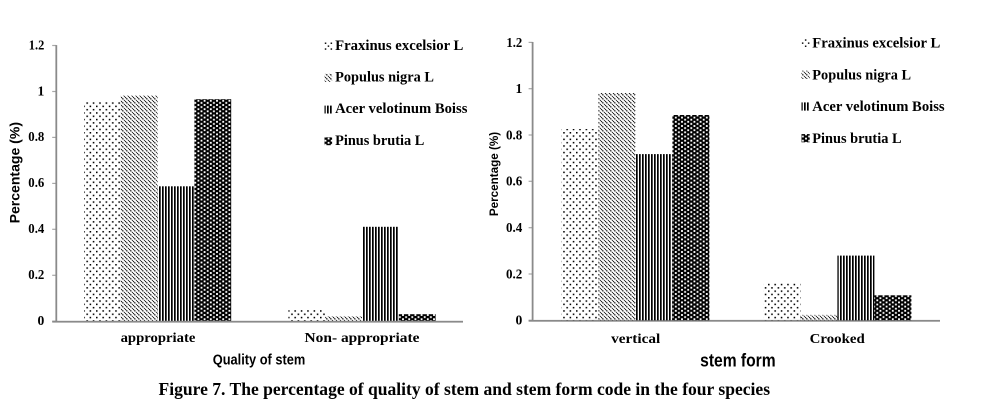  Describe the element at coordinates (635, 338) in the screenshot. I see `svg-text: vertical` at that location.